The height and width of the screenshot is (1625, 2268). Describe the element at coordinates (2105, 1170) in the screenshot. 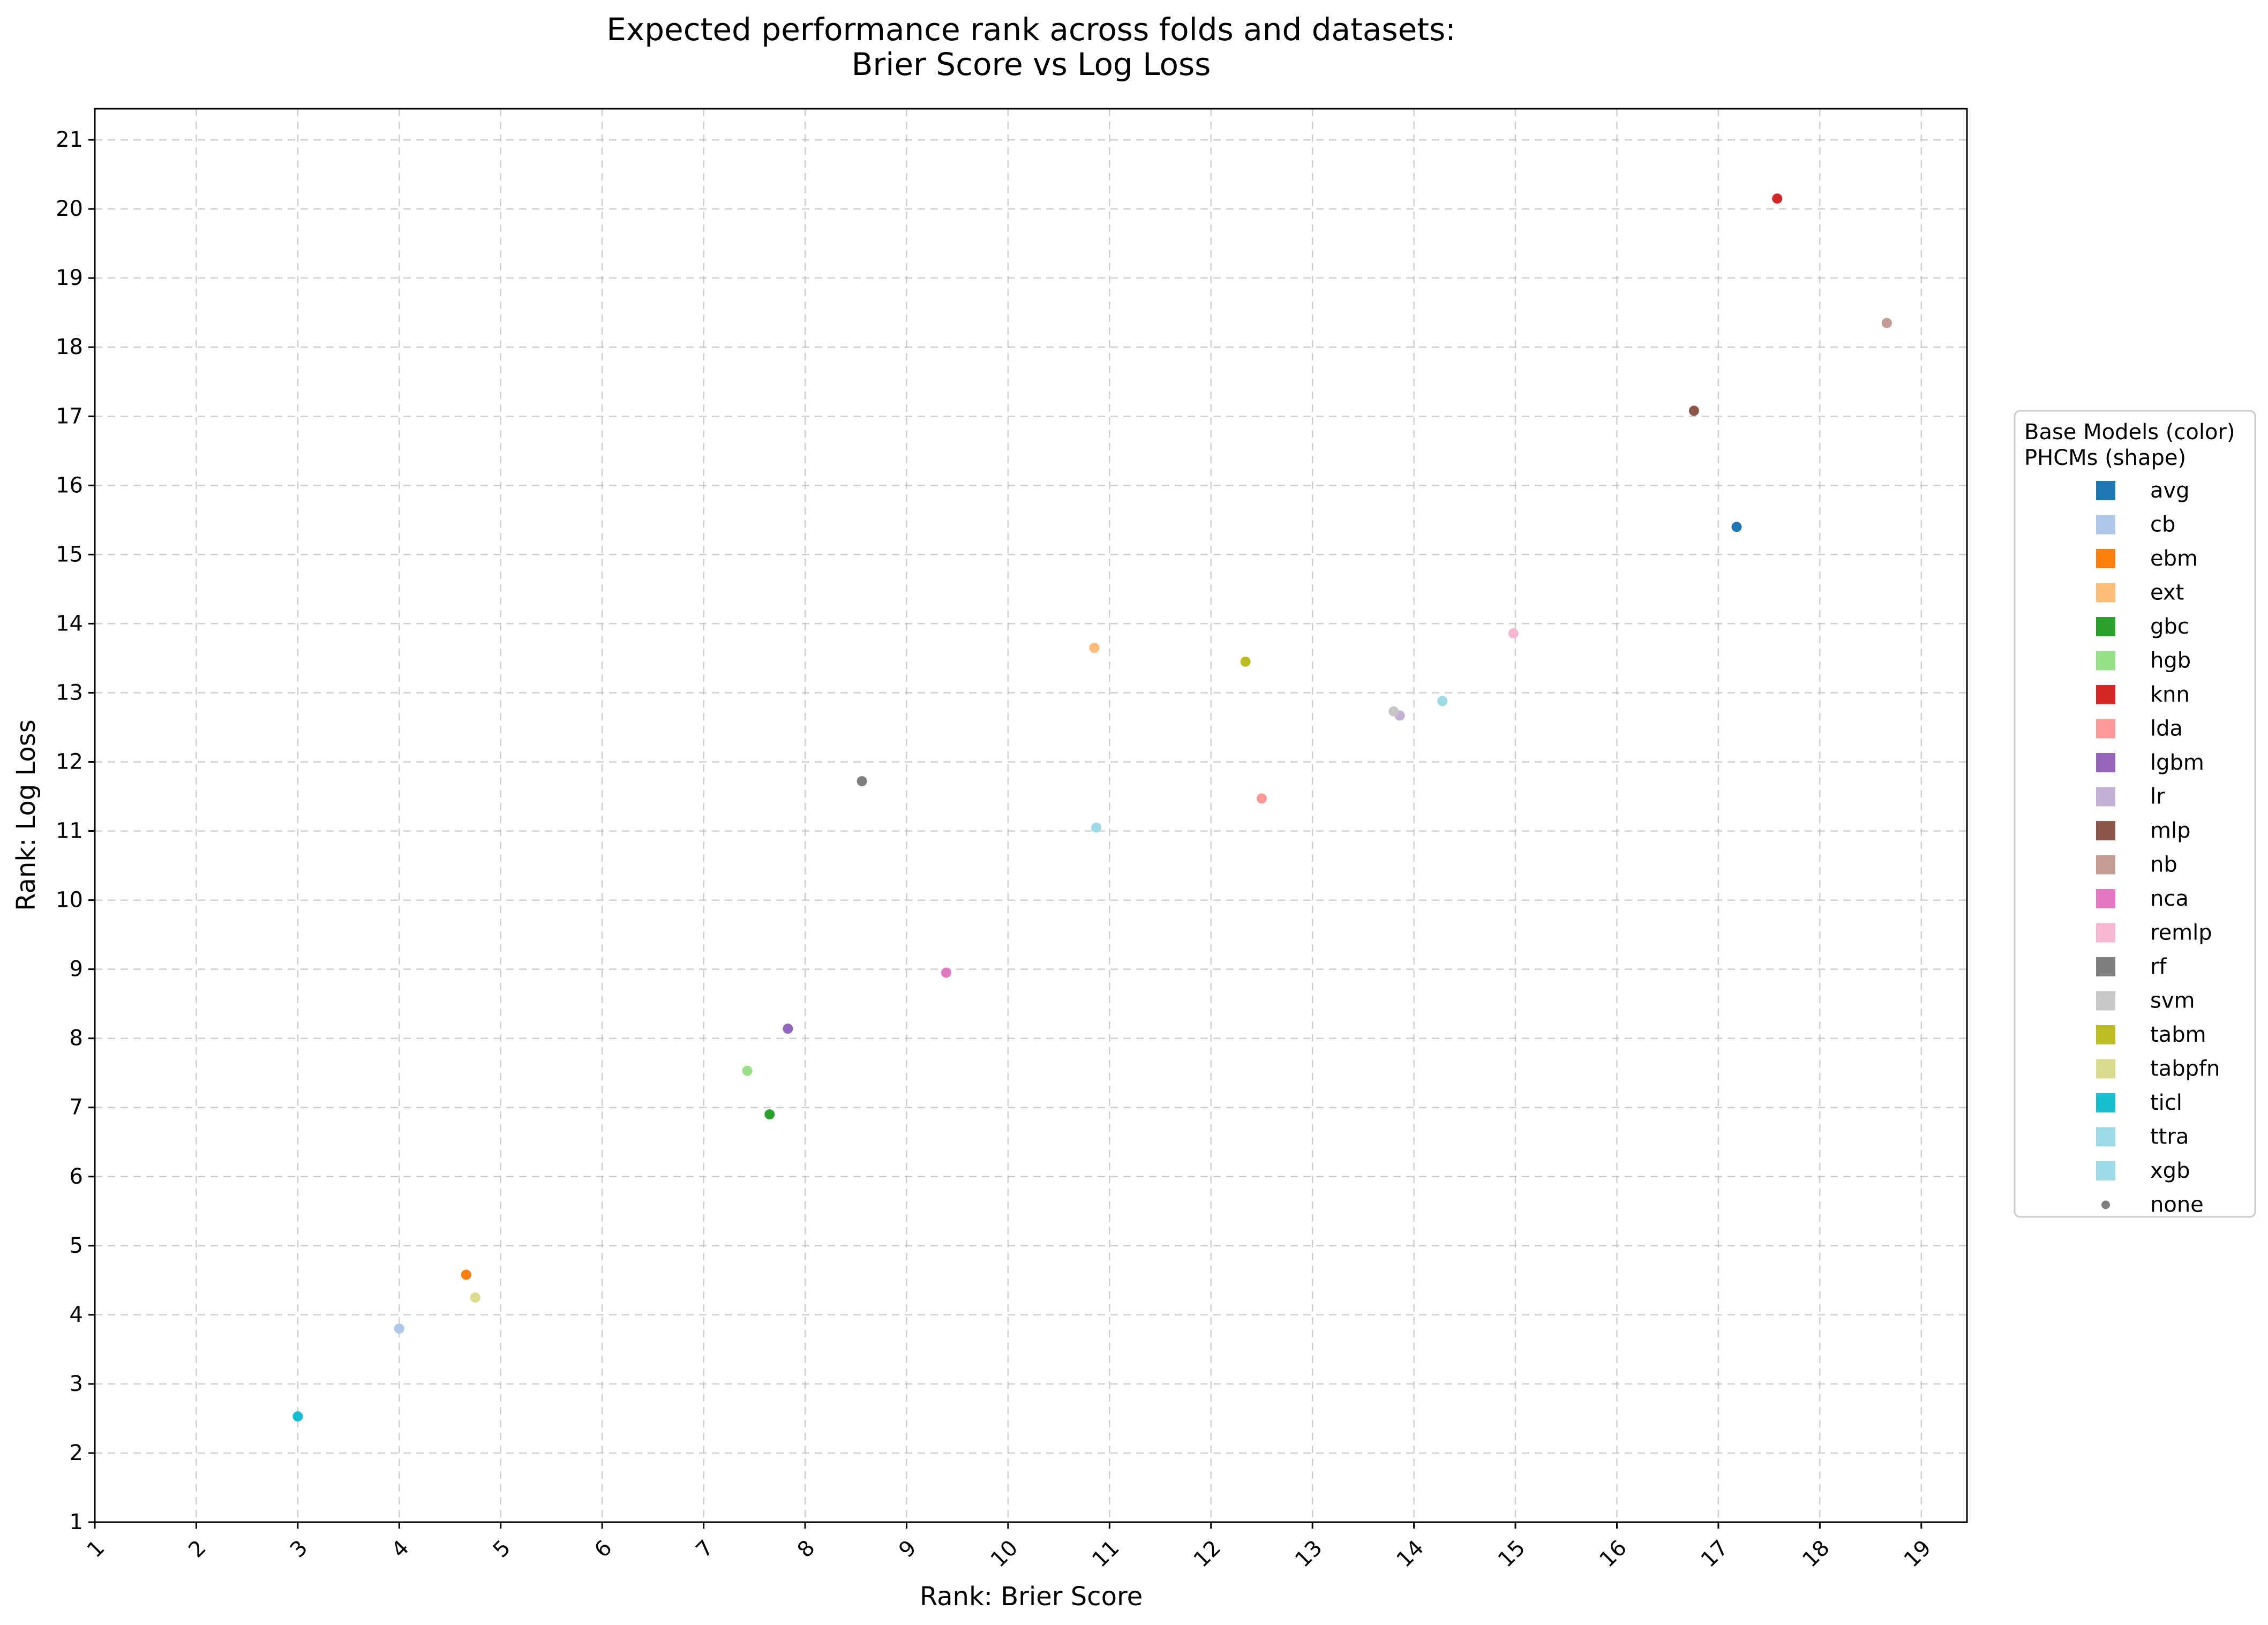

I see `legend-swatch-xgb` at that location.